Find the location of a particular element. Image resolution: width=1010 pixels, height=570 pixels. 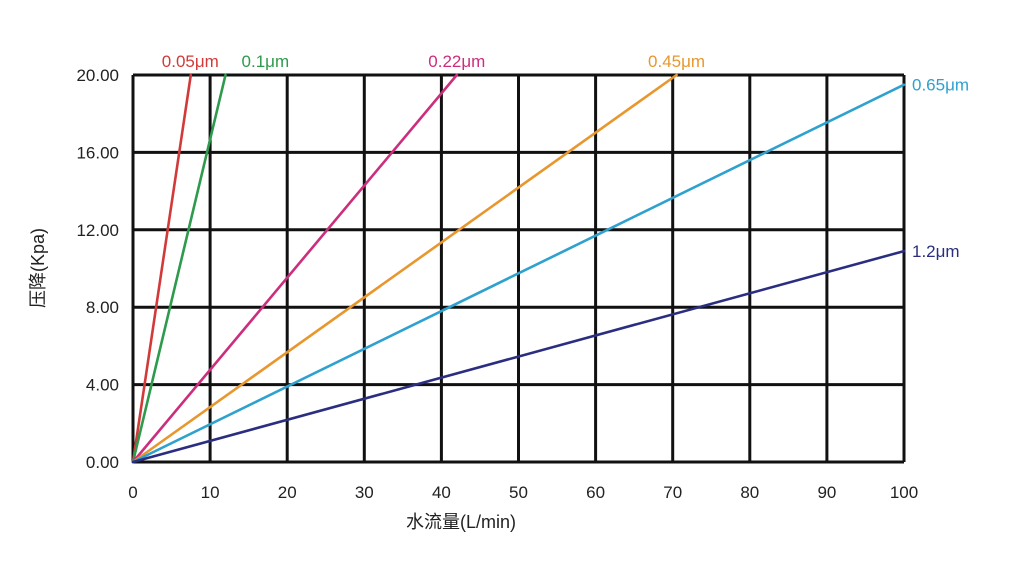

x-tick-label: 30 is located at coordinates (364, 492).